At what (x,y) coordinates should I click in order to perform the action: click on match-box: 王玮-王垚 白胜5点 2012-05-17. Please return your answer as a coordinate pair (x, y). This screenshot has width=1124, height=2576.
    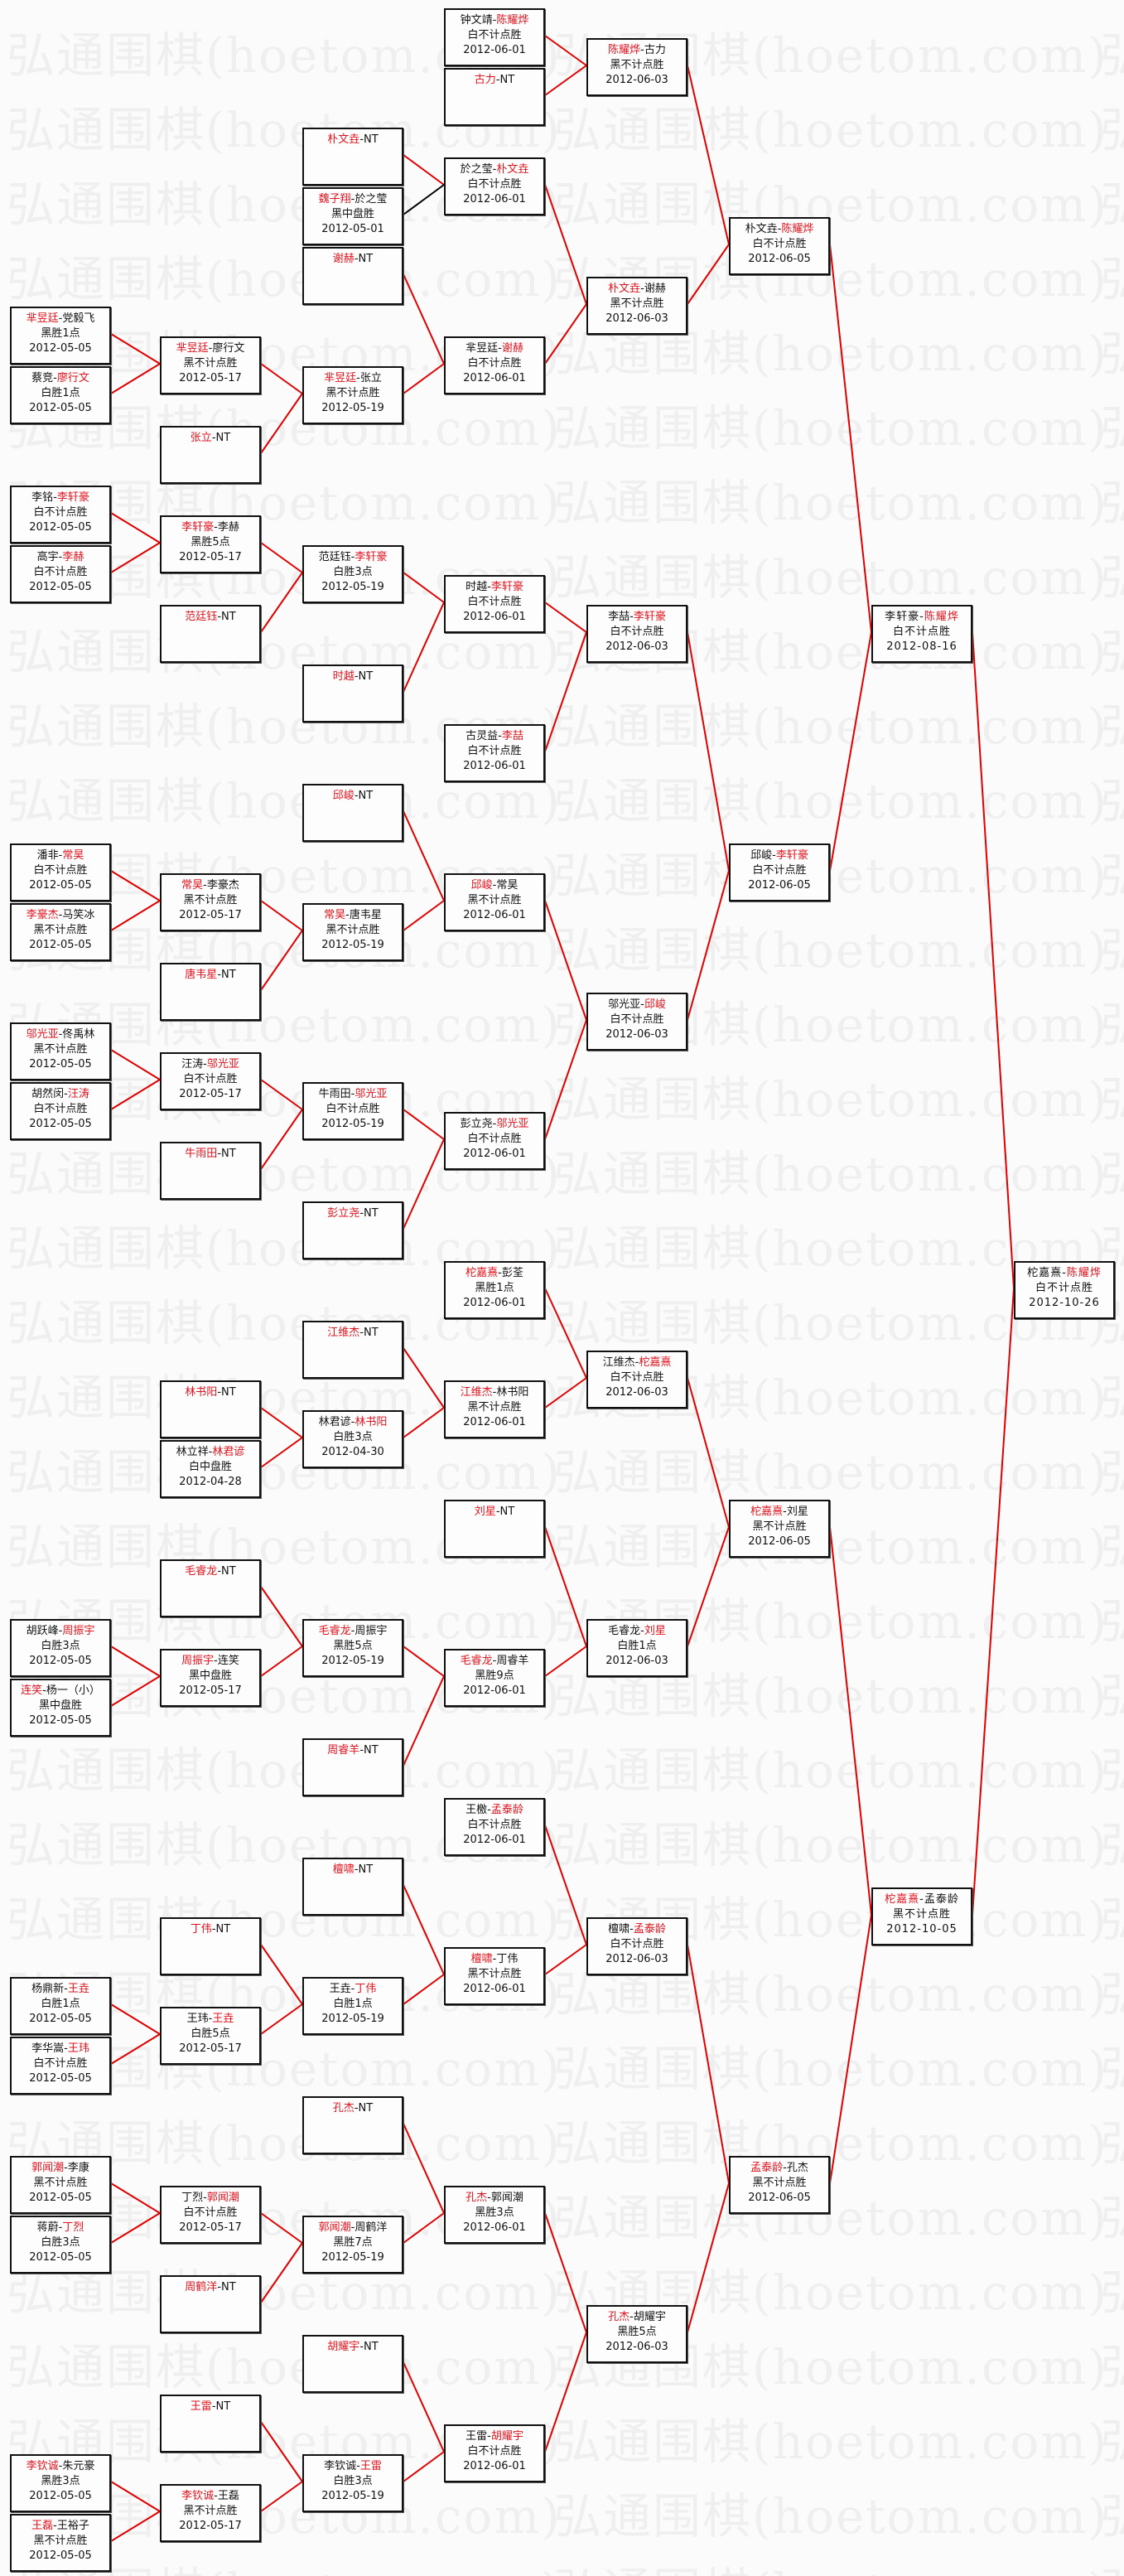
    Looking at the image, I should click on (210, 2036).